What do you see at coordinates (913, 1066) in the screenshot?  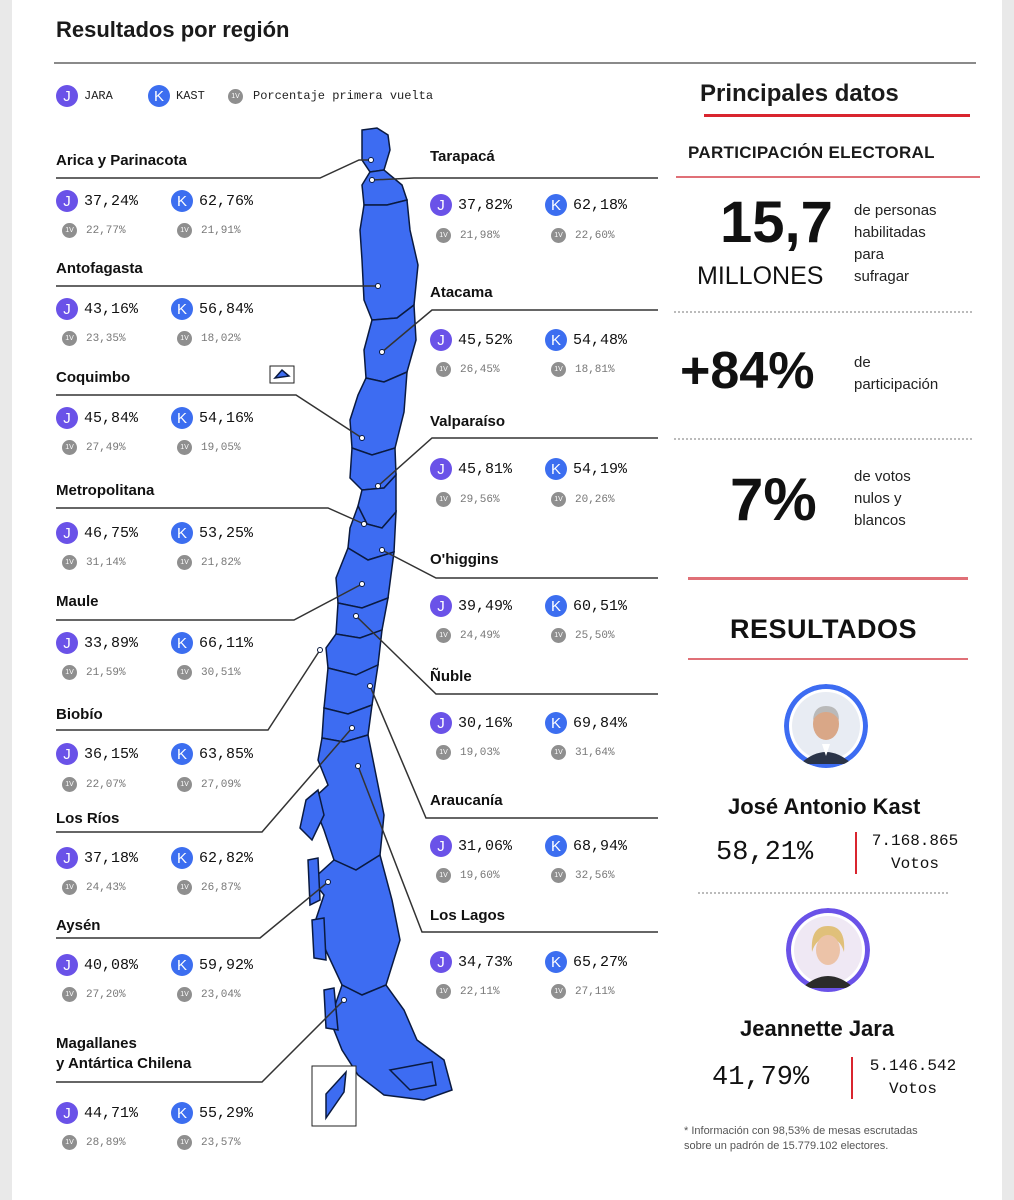 I see `votes-count: 5.146.542` at bounding box center [913, 1066].